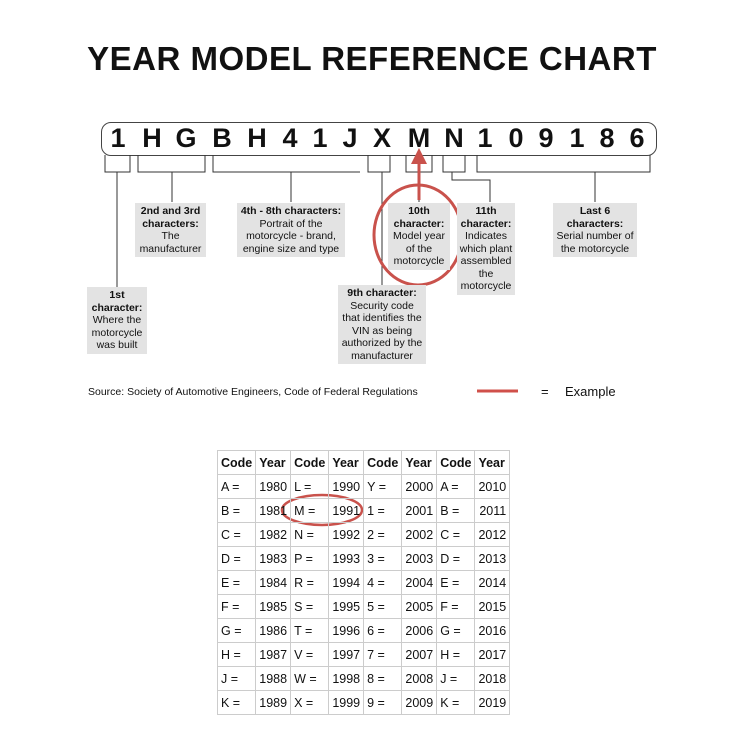  What do you see at coordinates (310, 678) in the screenshot?
I see `code-cell: W =` at bounding box center [310, 678].